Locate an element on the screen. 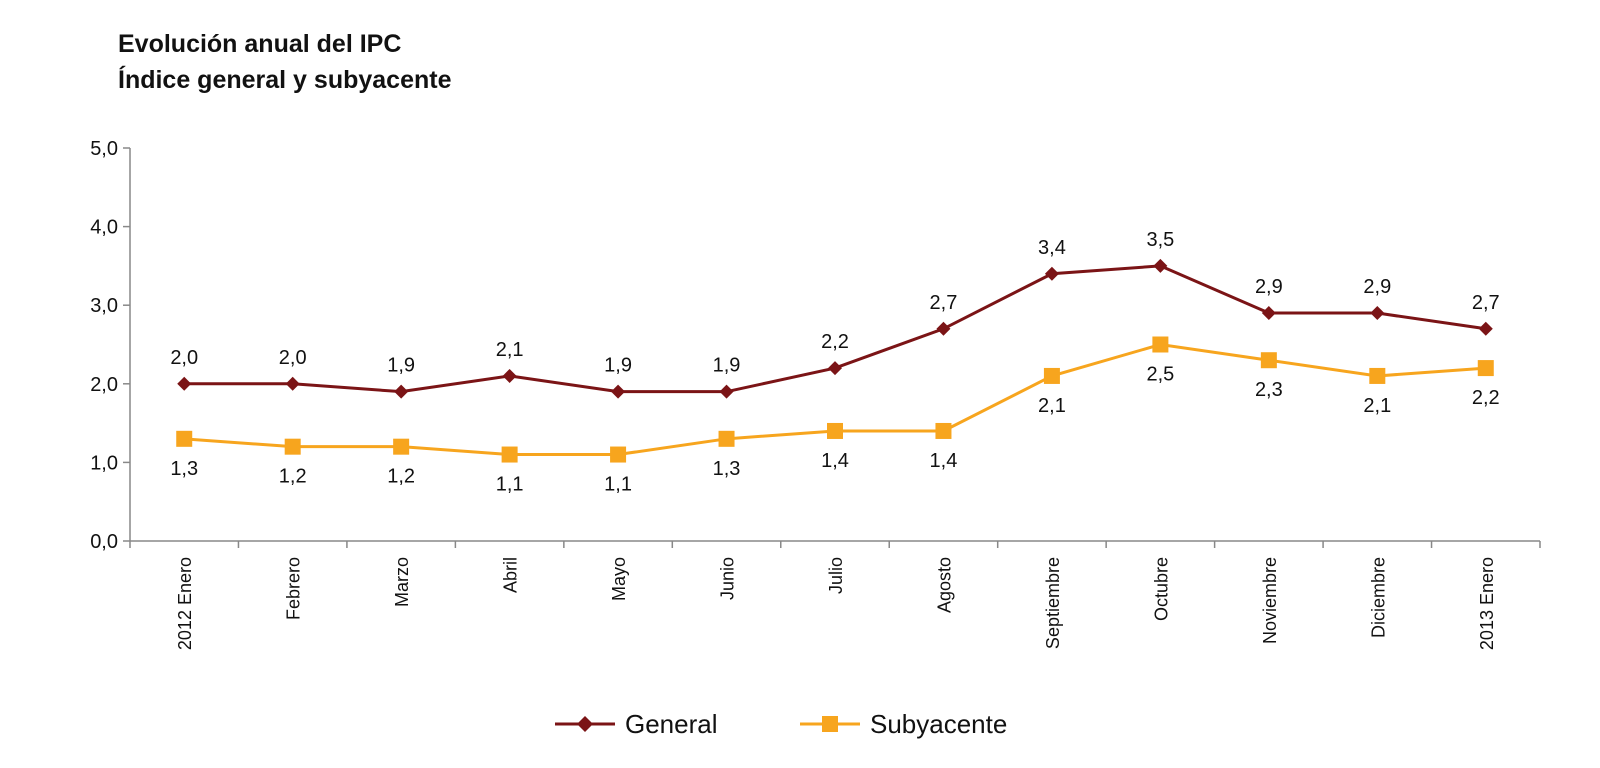 The width and height of the screenshot is (1600, 768). chart-legend: General Subyacente is located at coordinates (781, 724).